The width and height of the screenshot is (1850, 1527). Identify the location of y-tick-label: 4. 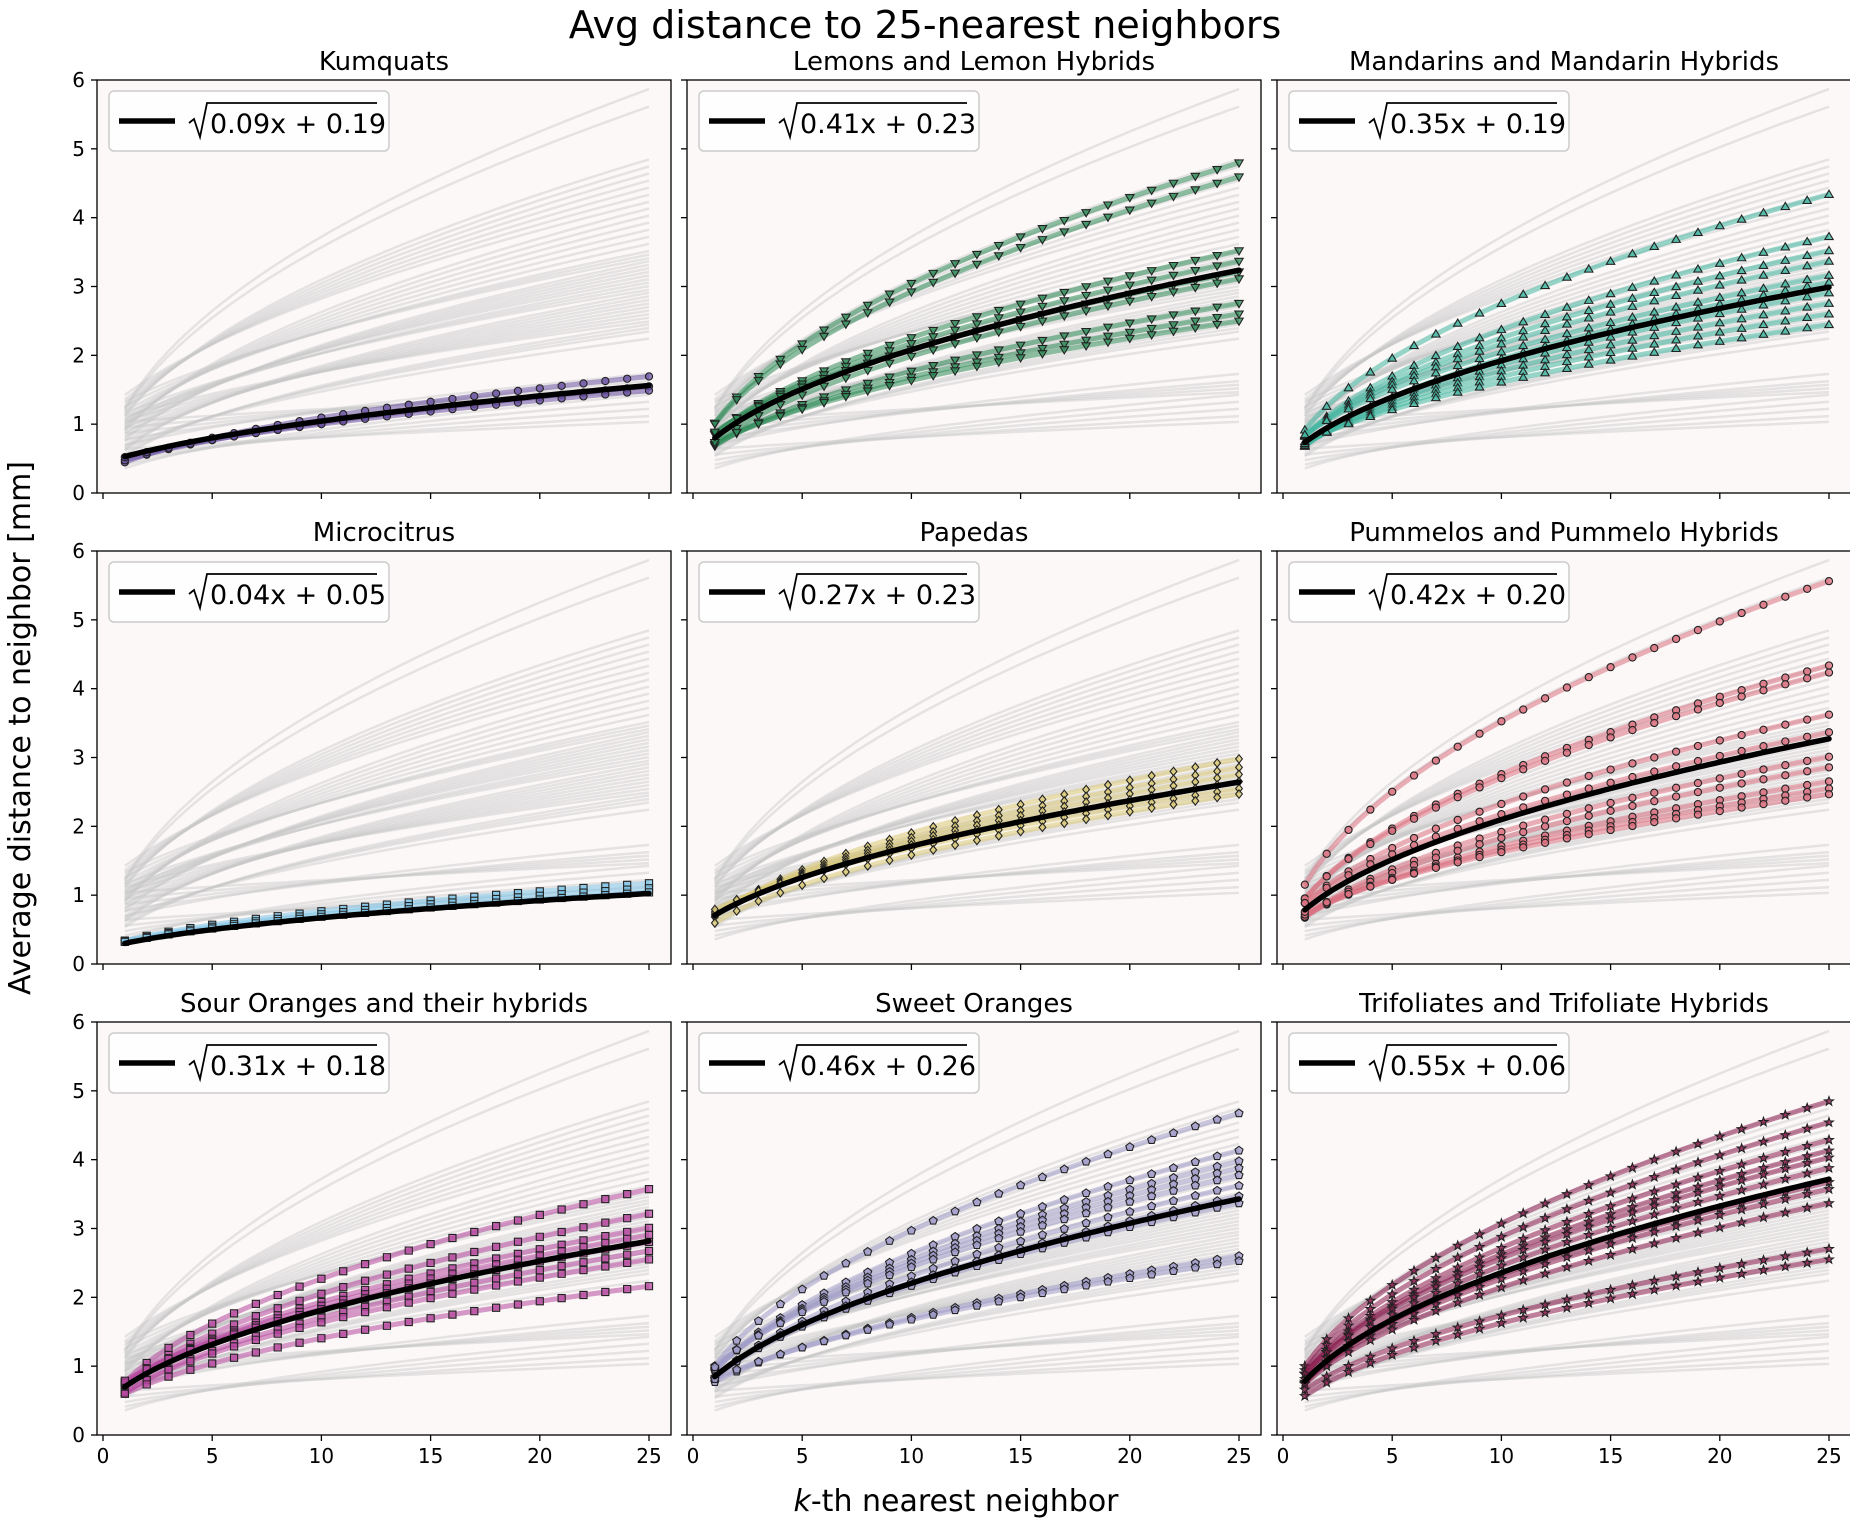
(78, 1160).